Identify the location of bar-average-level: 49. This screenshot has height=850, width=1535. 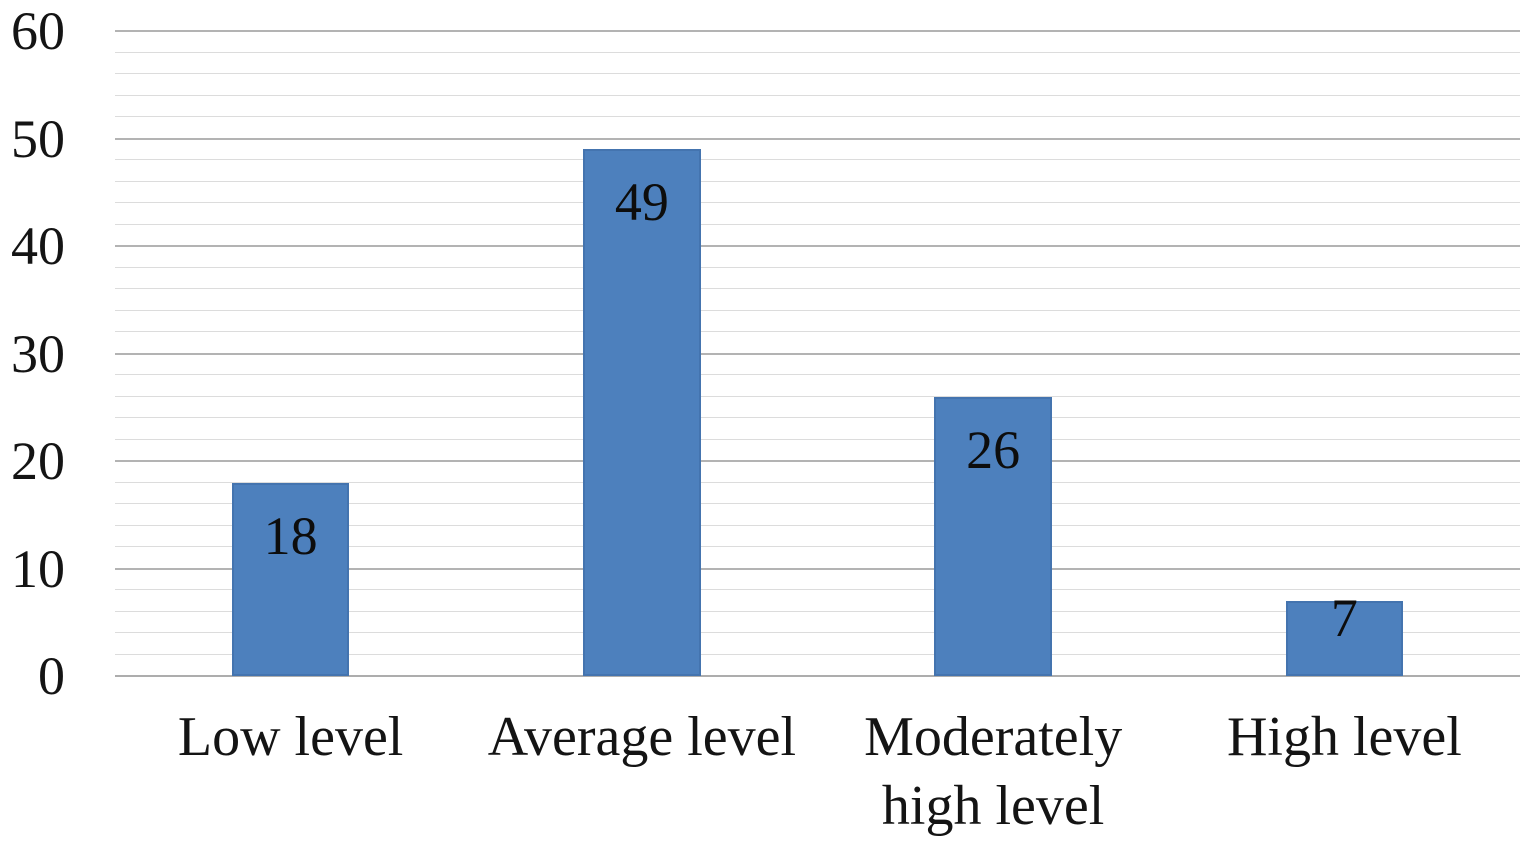
(642, 412).